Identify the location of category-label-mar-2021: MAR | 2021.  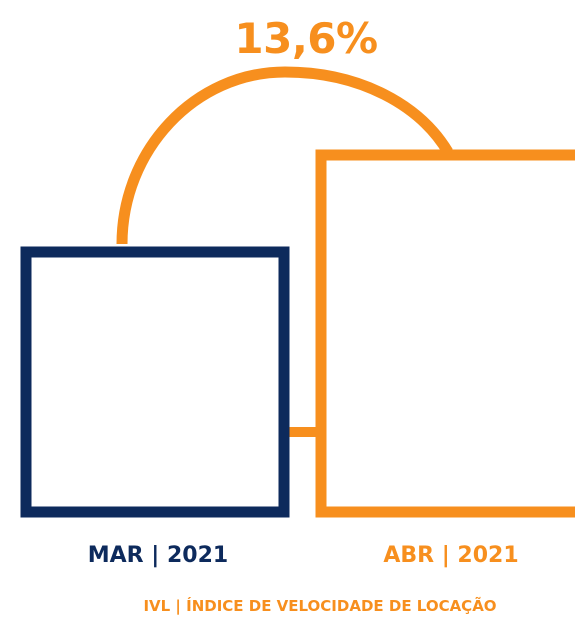
(158, 555).